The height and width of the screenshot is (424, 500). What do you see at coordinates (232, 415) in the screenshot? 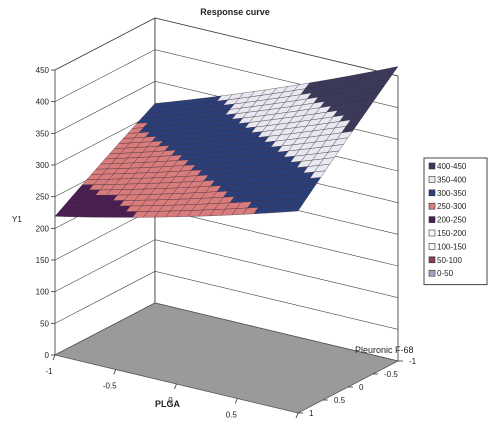
I see `x-tick-label: 0.5` at bounding box center [232, 415].